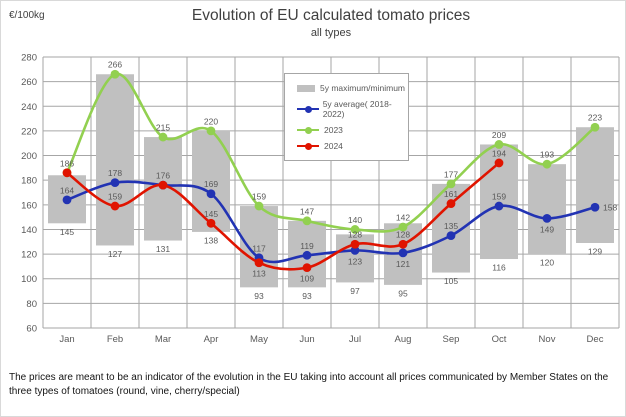 The height and width of the screenshot is (417, 626). What do you see at coordinates (307, 246) in the screenshot?
I see `svg-text: 119` at bounding box center [307, 246].